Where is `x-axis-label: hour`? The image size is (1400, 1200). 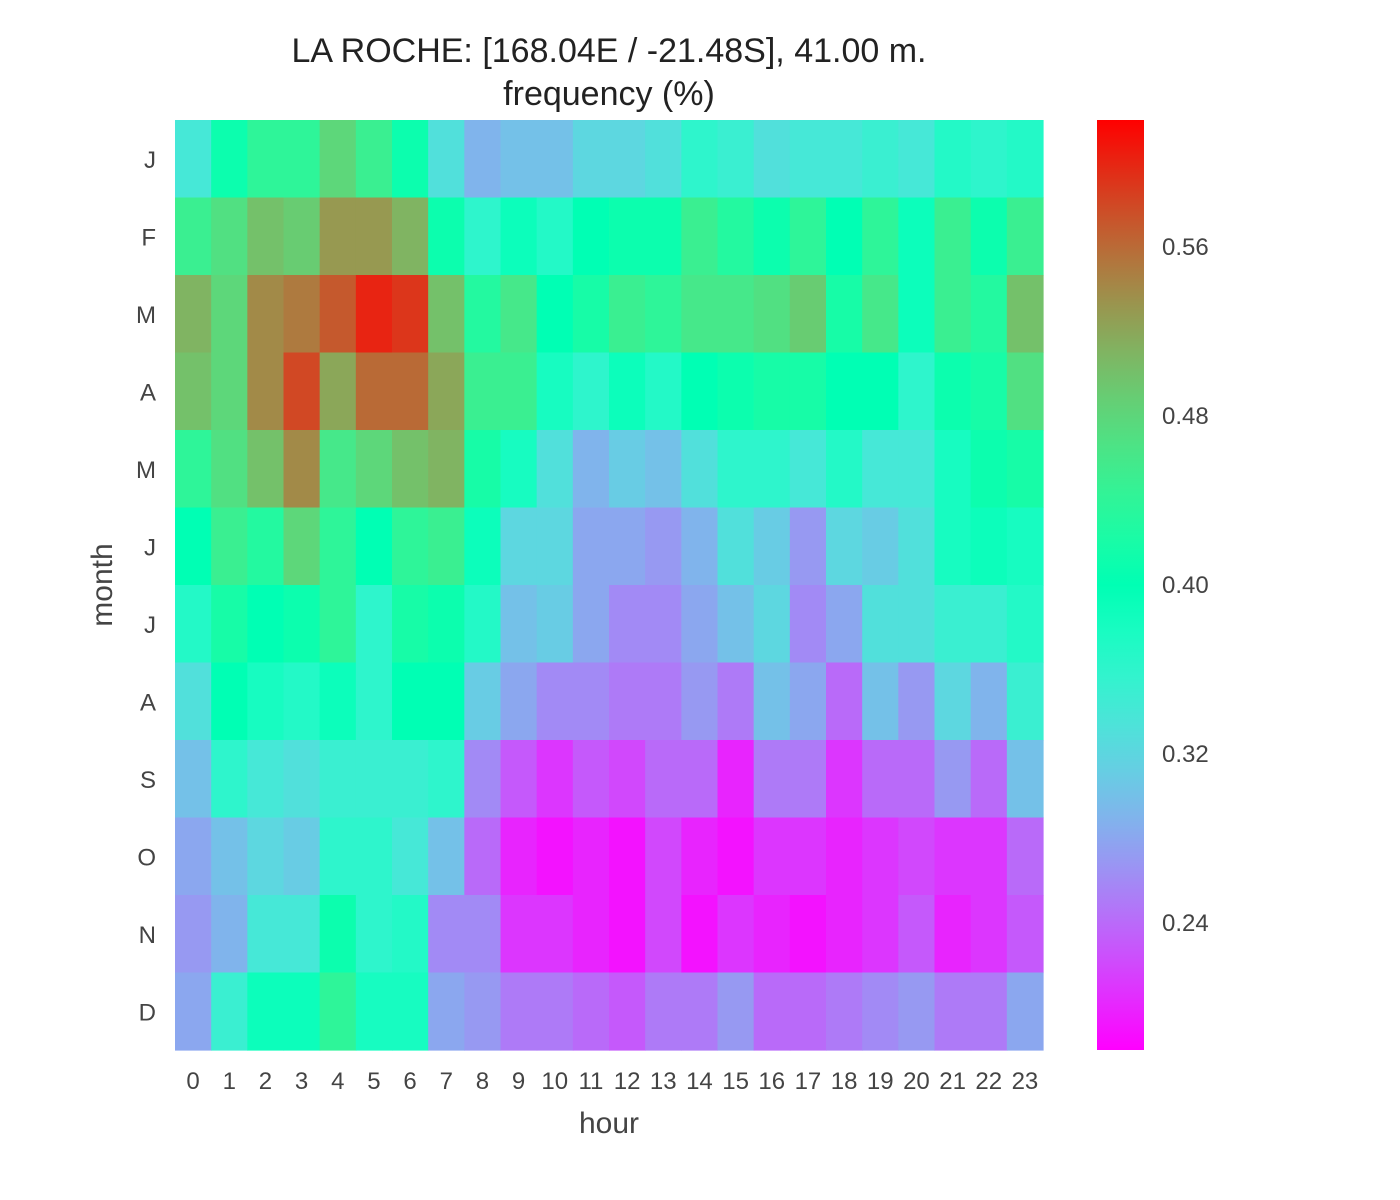
x-axis-label: hour is located at coordinates (609, 1123).